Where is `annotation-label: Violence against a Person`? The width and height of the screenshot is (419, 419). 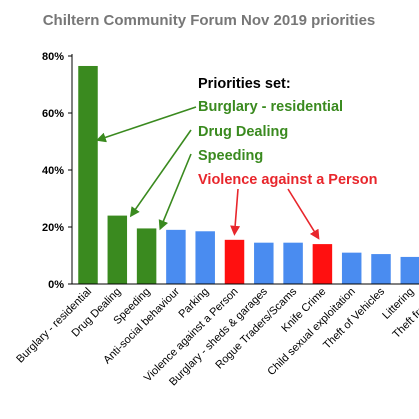 annotation-label: Violence against a Person is located at coordinates (287, 180).